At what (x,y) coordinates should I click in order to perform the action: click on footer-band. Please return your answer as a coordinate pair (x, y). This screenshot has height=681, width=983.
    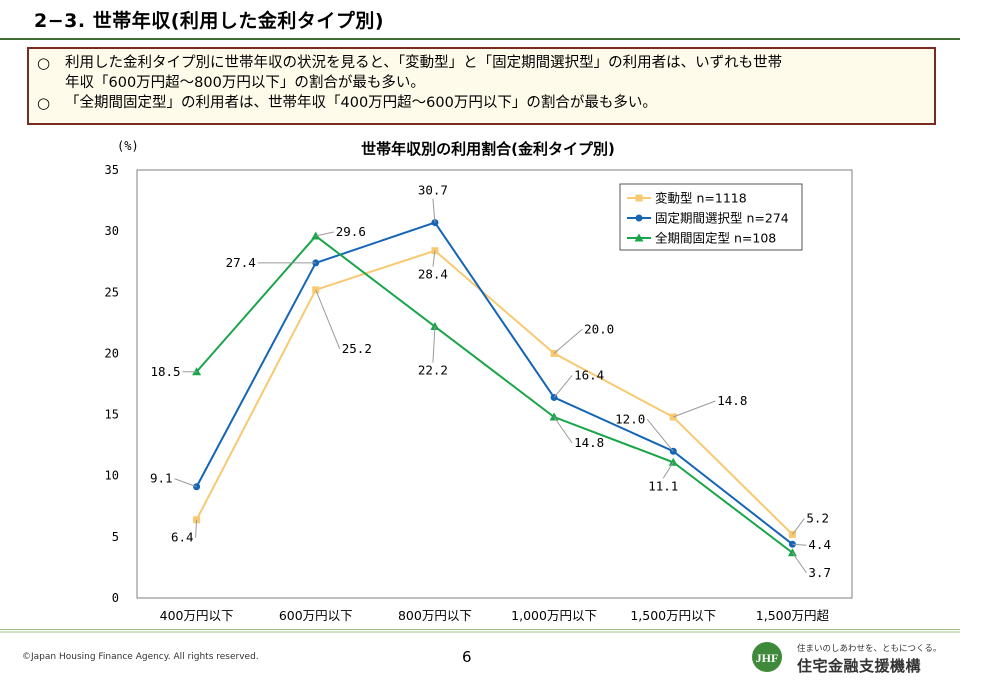
    Looking at the image, I should click on (480, 632).